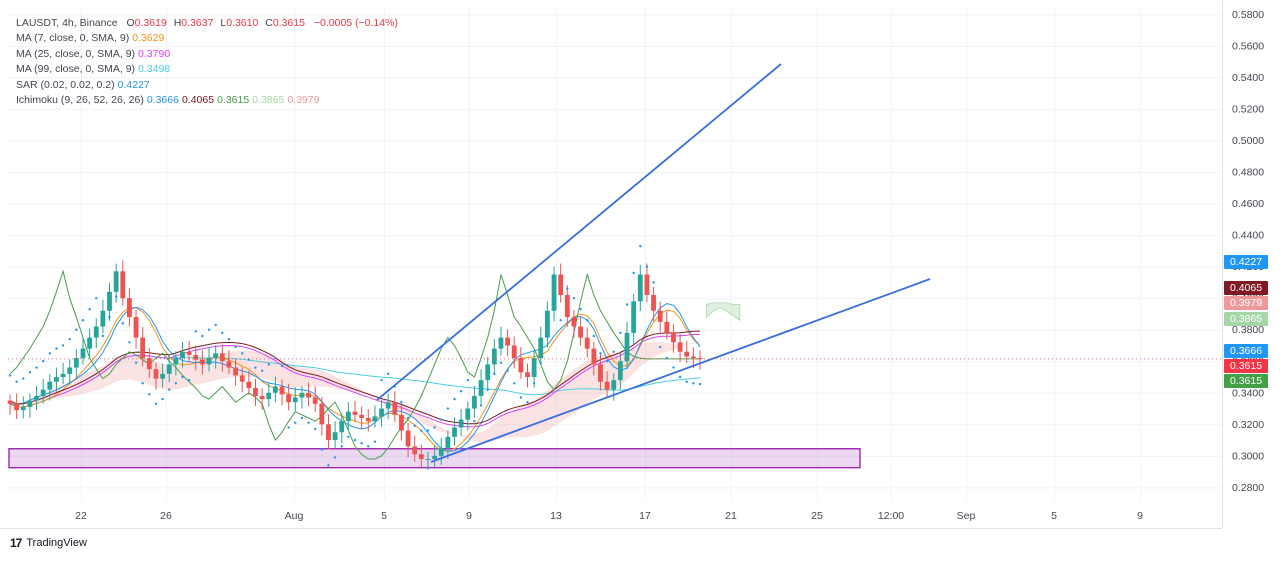 Image resolution: width=1280 pixels, height=563 pixels. Describe the element at coordinates (355, 23) in the screenshot. I see `change-value: −0.0005 (−0.14%)` at that location.